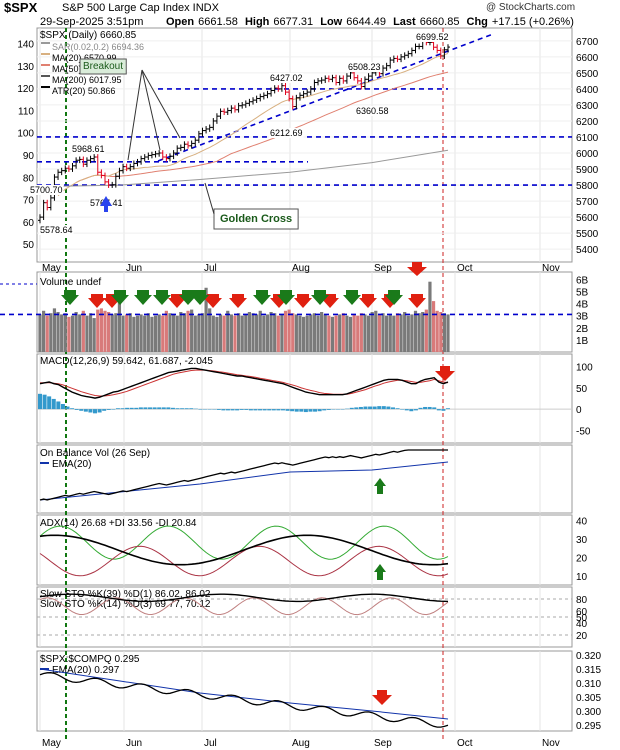 Image resolution: width=620 pixels, height=750 pixels. Describe the element at coordinates (587, 154) in the screenshot. I see `price-tick-label: 6000` at that location.